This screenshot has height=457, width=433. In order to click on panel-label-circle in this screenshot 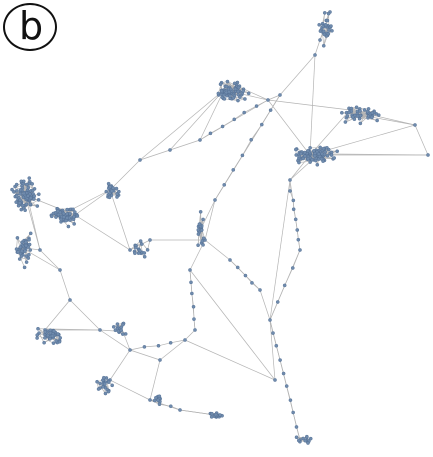, I will do `click(30, 27)`.